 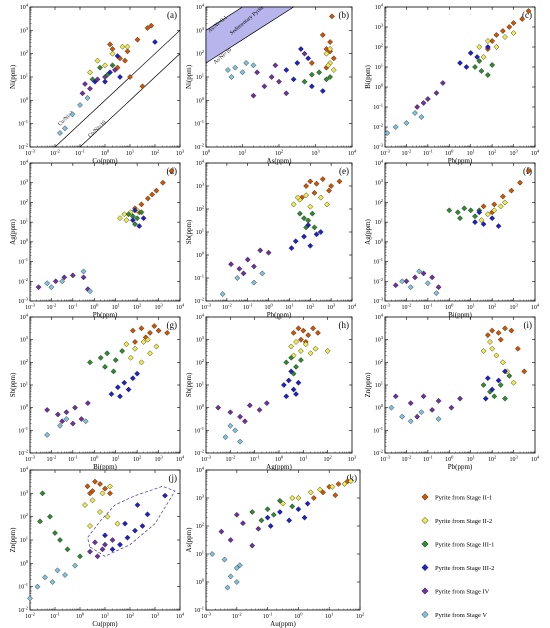 What do you see at coordinates (428, 459) in the screenshot?
I see `x-tick-label: 10⁻¹` at bounding box center [428, 459].